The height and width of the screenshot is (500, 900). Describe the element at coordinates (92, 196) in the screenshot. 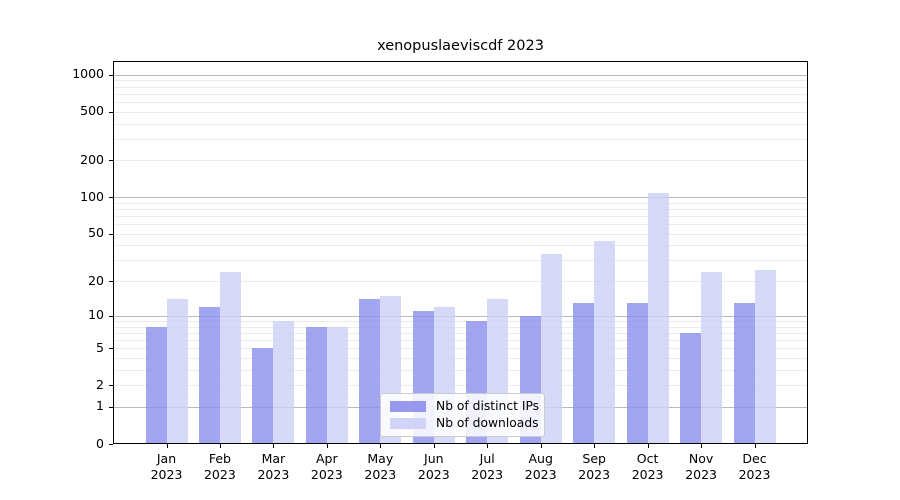

I see `y-tick-label: 100` at that location.